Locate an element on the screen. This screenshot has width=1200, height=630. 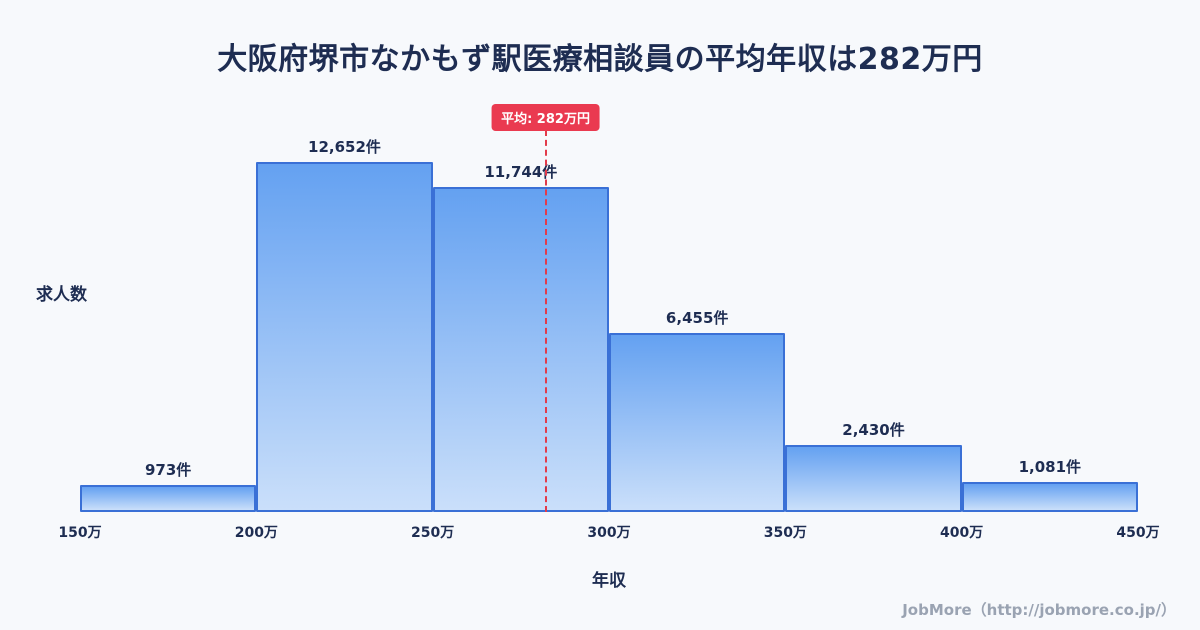
footer-credit: JobMore（http://jobmore.co.jp/） is located at coordinates (1039, 610).